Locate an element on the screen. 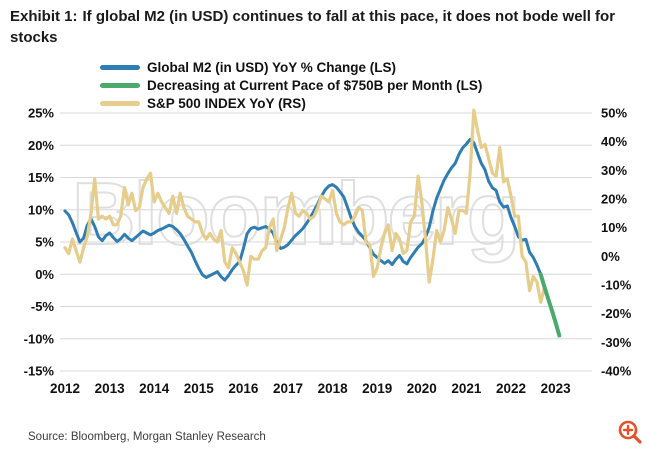  legend-label: S&P 500 INDEX YoY (RS) is located at coordinates (226, 103).